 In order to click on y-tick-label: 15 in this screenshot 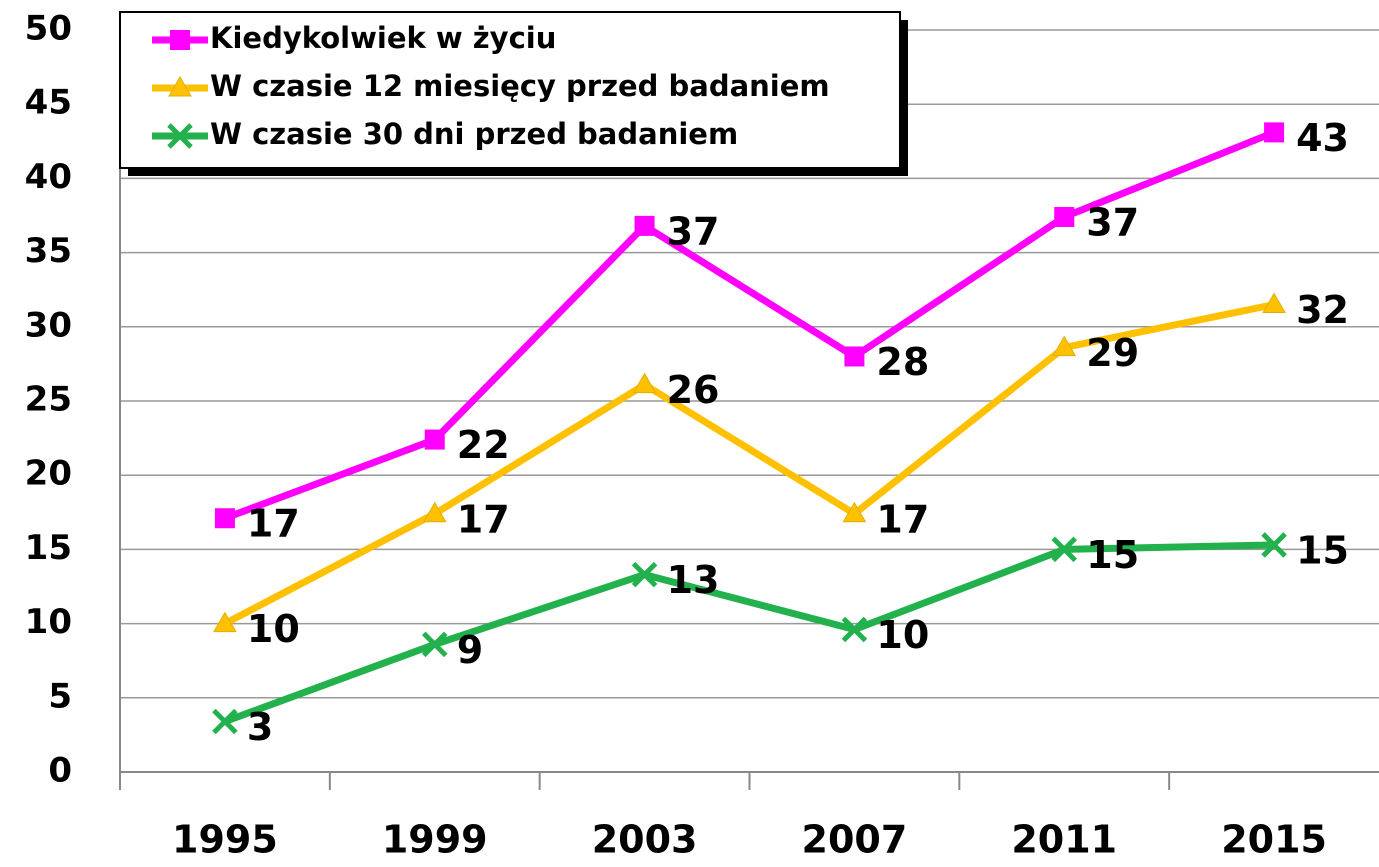, I will do `click(48, 548)`.